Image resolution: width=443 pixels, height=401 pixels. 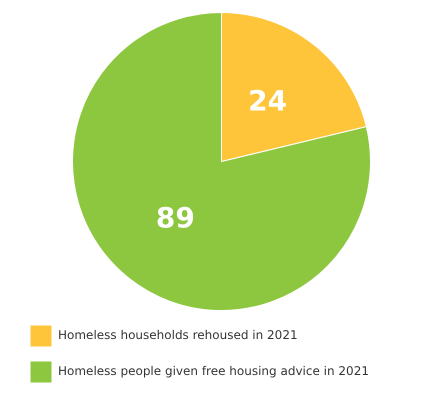 I want to click on legend-label: Homeless people given free housing advice in 2021, so click(x=213, y=371).